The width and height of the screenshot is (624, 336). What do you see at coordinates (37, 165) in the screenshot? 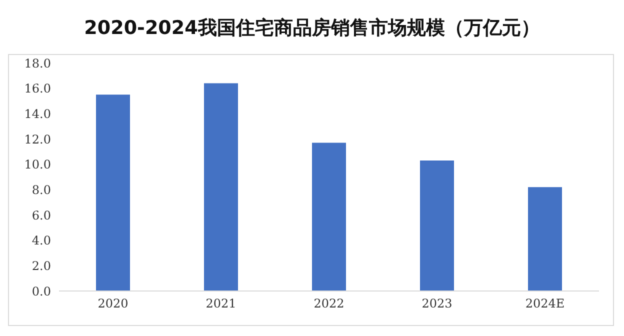
I see `y-tick-label: 10.0` at bounding box center [37, 165].